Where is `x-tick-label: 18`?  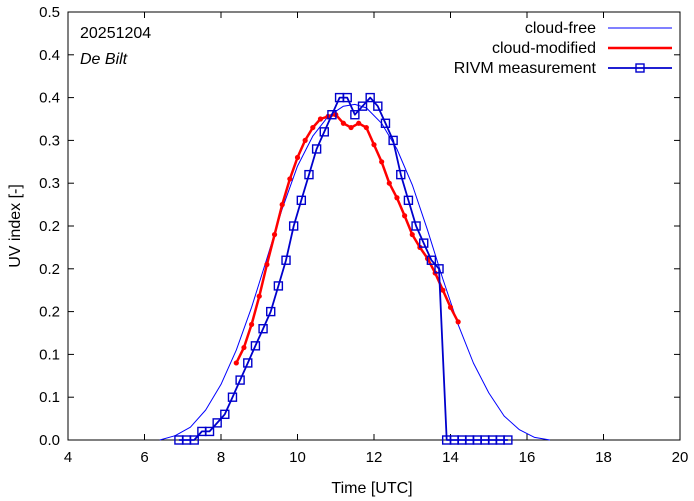 x-tick-label: 18 is located at coordinates (603, 457).